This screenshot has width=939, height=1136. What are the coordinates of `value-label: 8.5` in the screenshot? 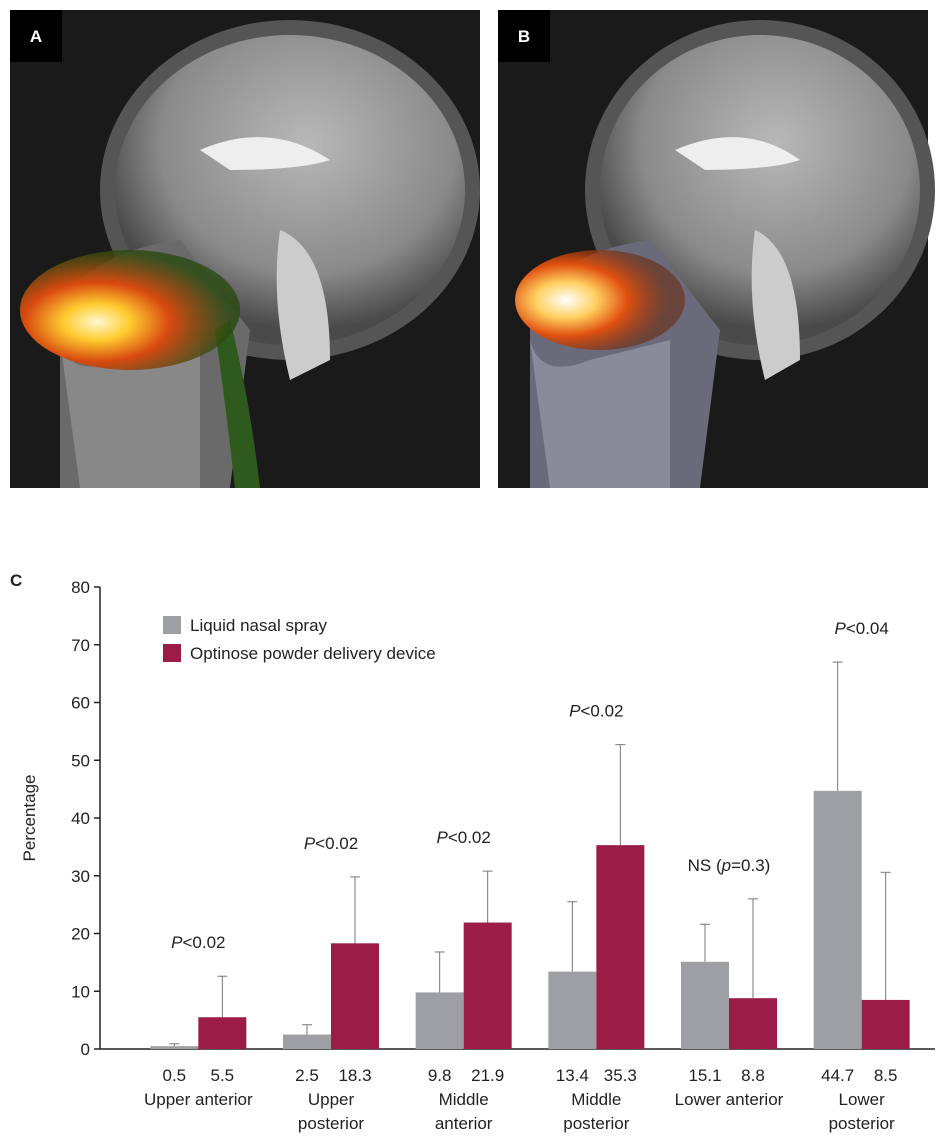 It's located at (886, 1075).